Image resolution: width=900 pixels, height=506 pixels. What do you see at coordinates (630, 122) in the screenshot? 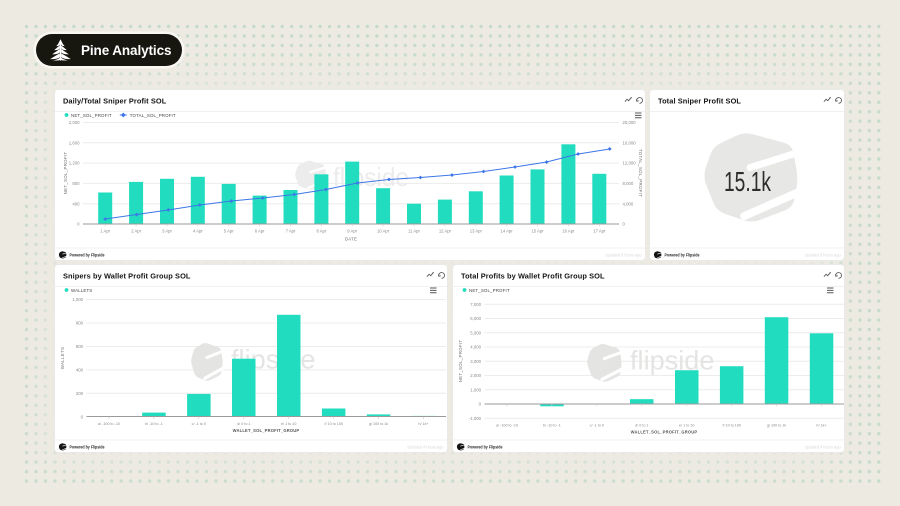
I see `svg-text: 20,000` at bounding box center [630, 122].